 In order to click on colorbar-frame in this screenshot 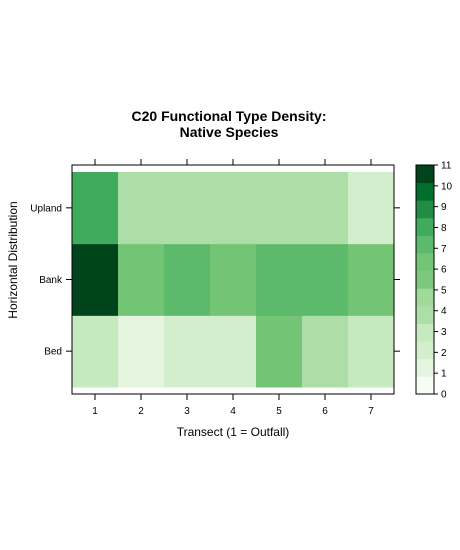, I will do `click(425, 279)`.